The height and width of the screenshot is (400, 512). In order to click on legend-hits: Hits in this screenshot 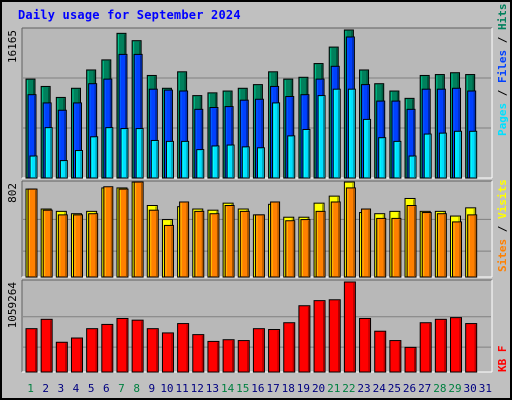, I will do `click(502, 17)`.